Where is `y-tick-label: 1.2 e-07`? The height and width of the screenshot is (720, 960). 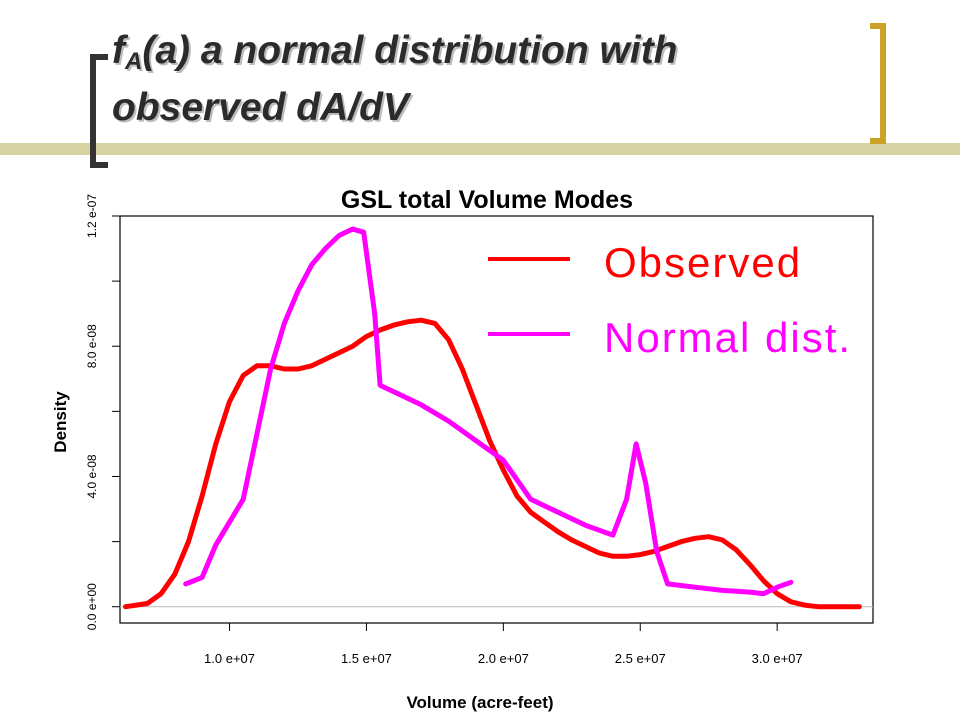 y-tick-label: 1.2 e-07 is located at coordinates (92, 216).